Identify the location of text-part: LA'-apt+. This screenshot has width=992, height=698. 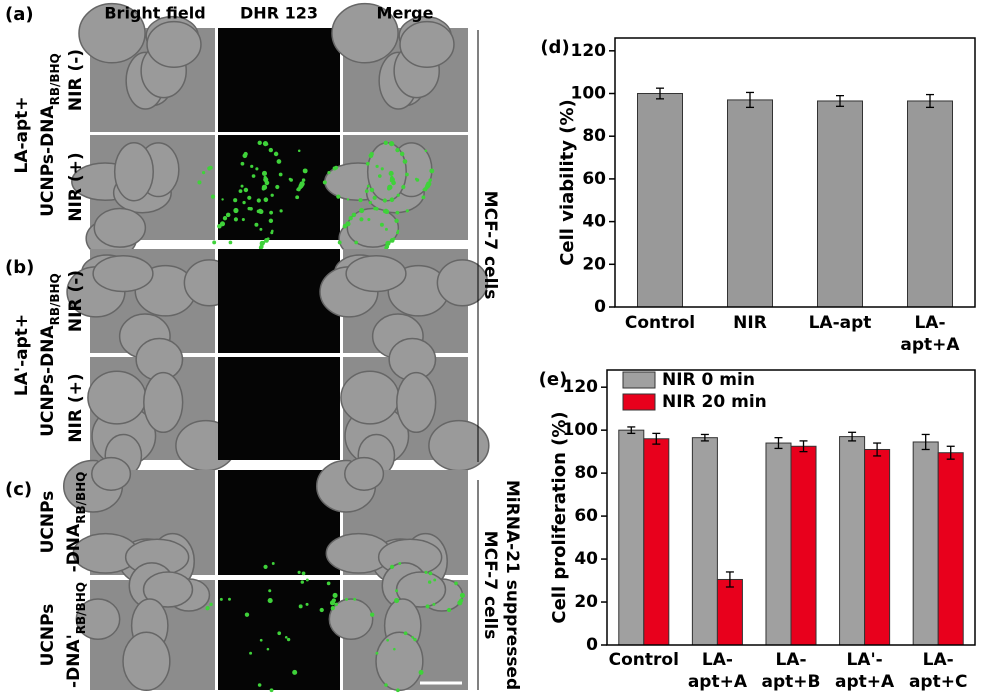
(22, 355).